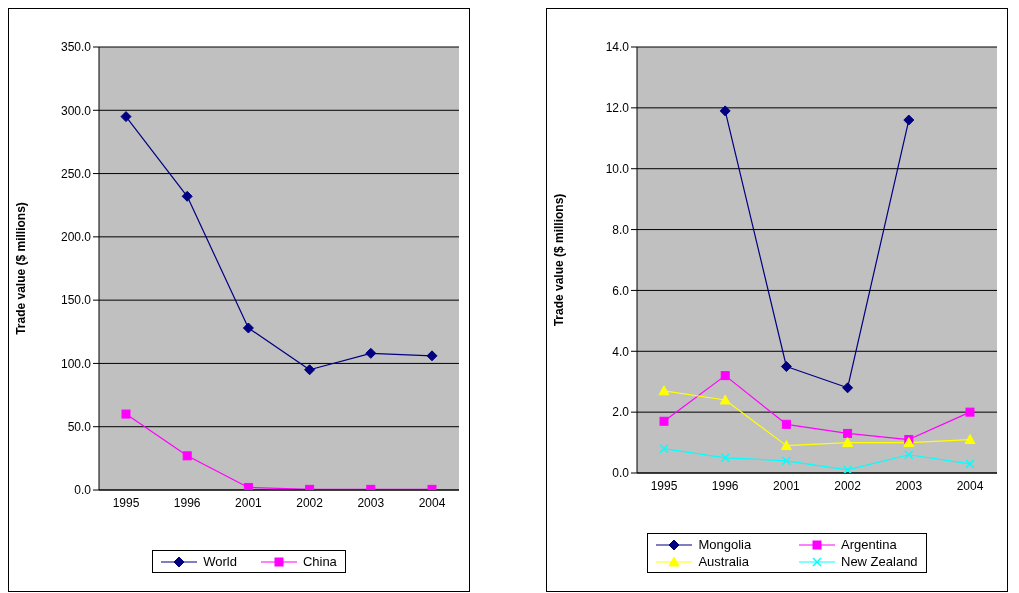 This screenshot has width=1019, height=593. Describe the element at coordinates (621, 351) in the screenshot. I see `y-tick-label: 4.0` at that location.